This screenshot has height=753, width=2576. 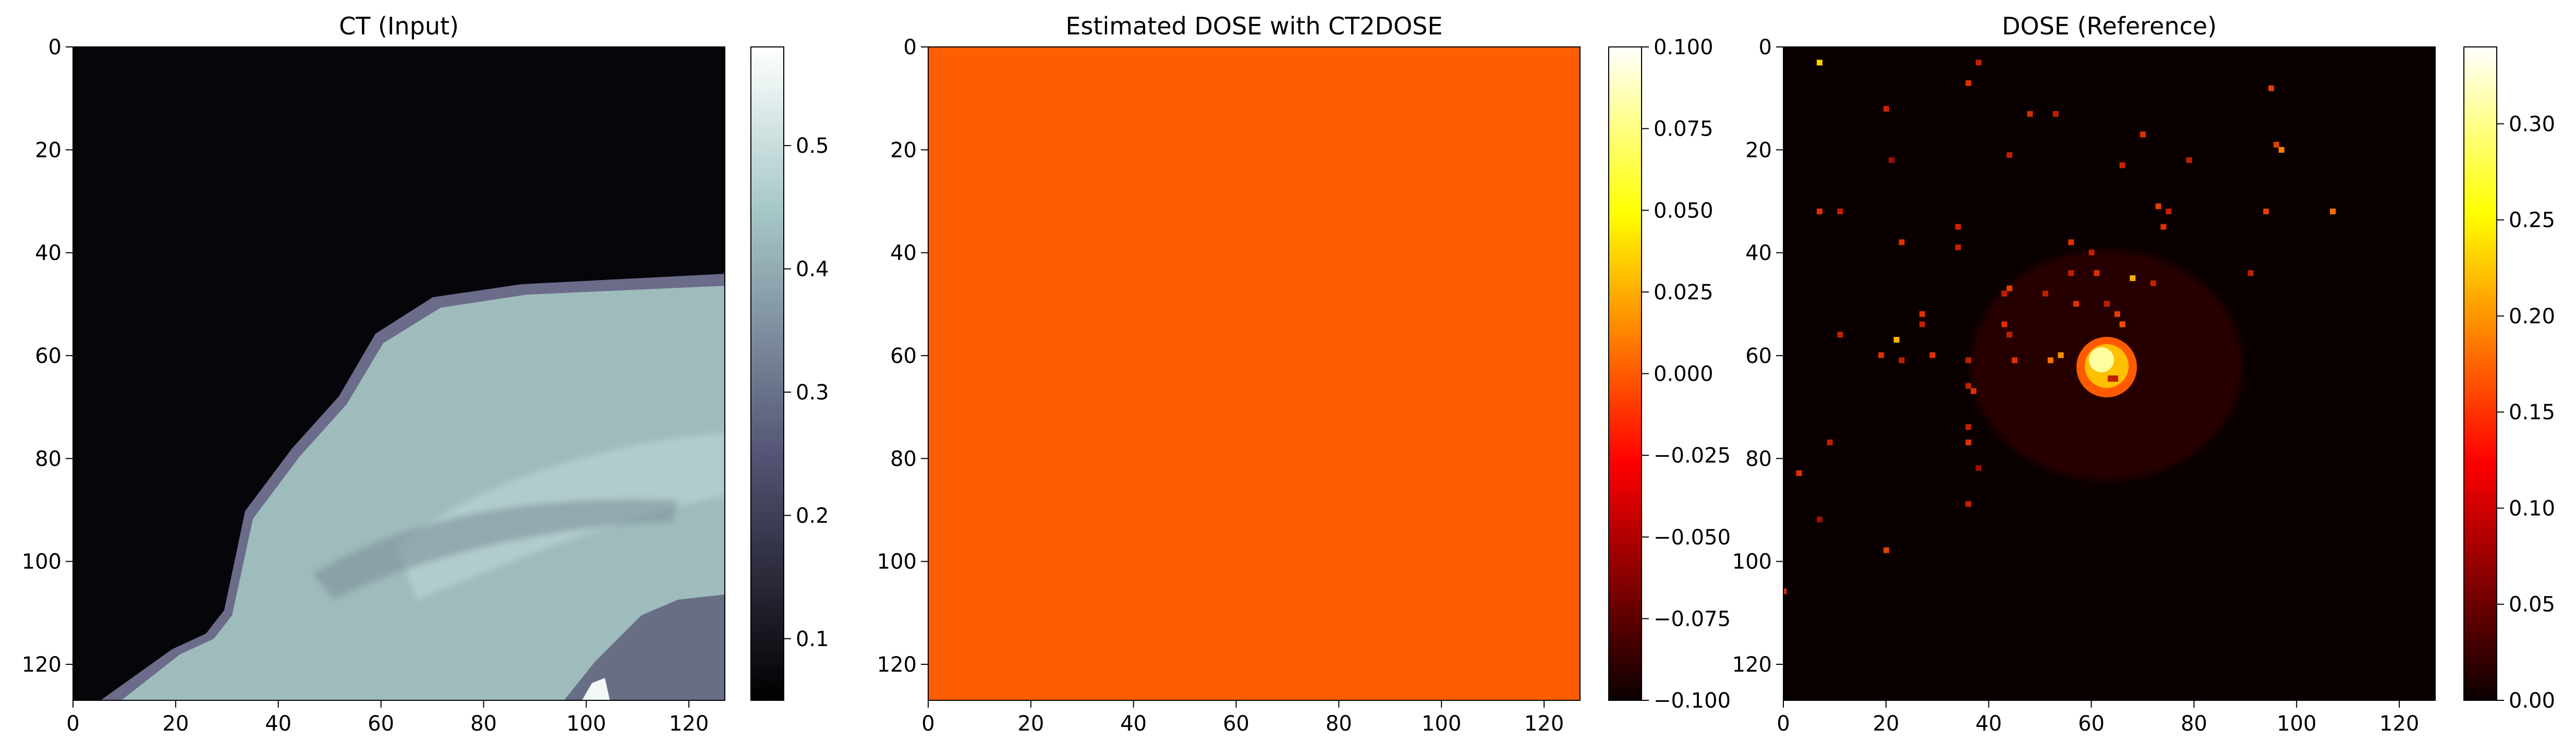 I want to click on dose-reference-y-tick-label: 80, so click(x=1758, y=459).